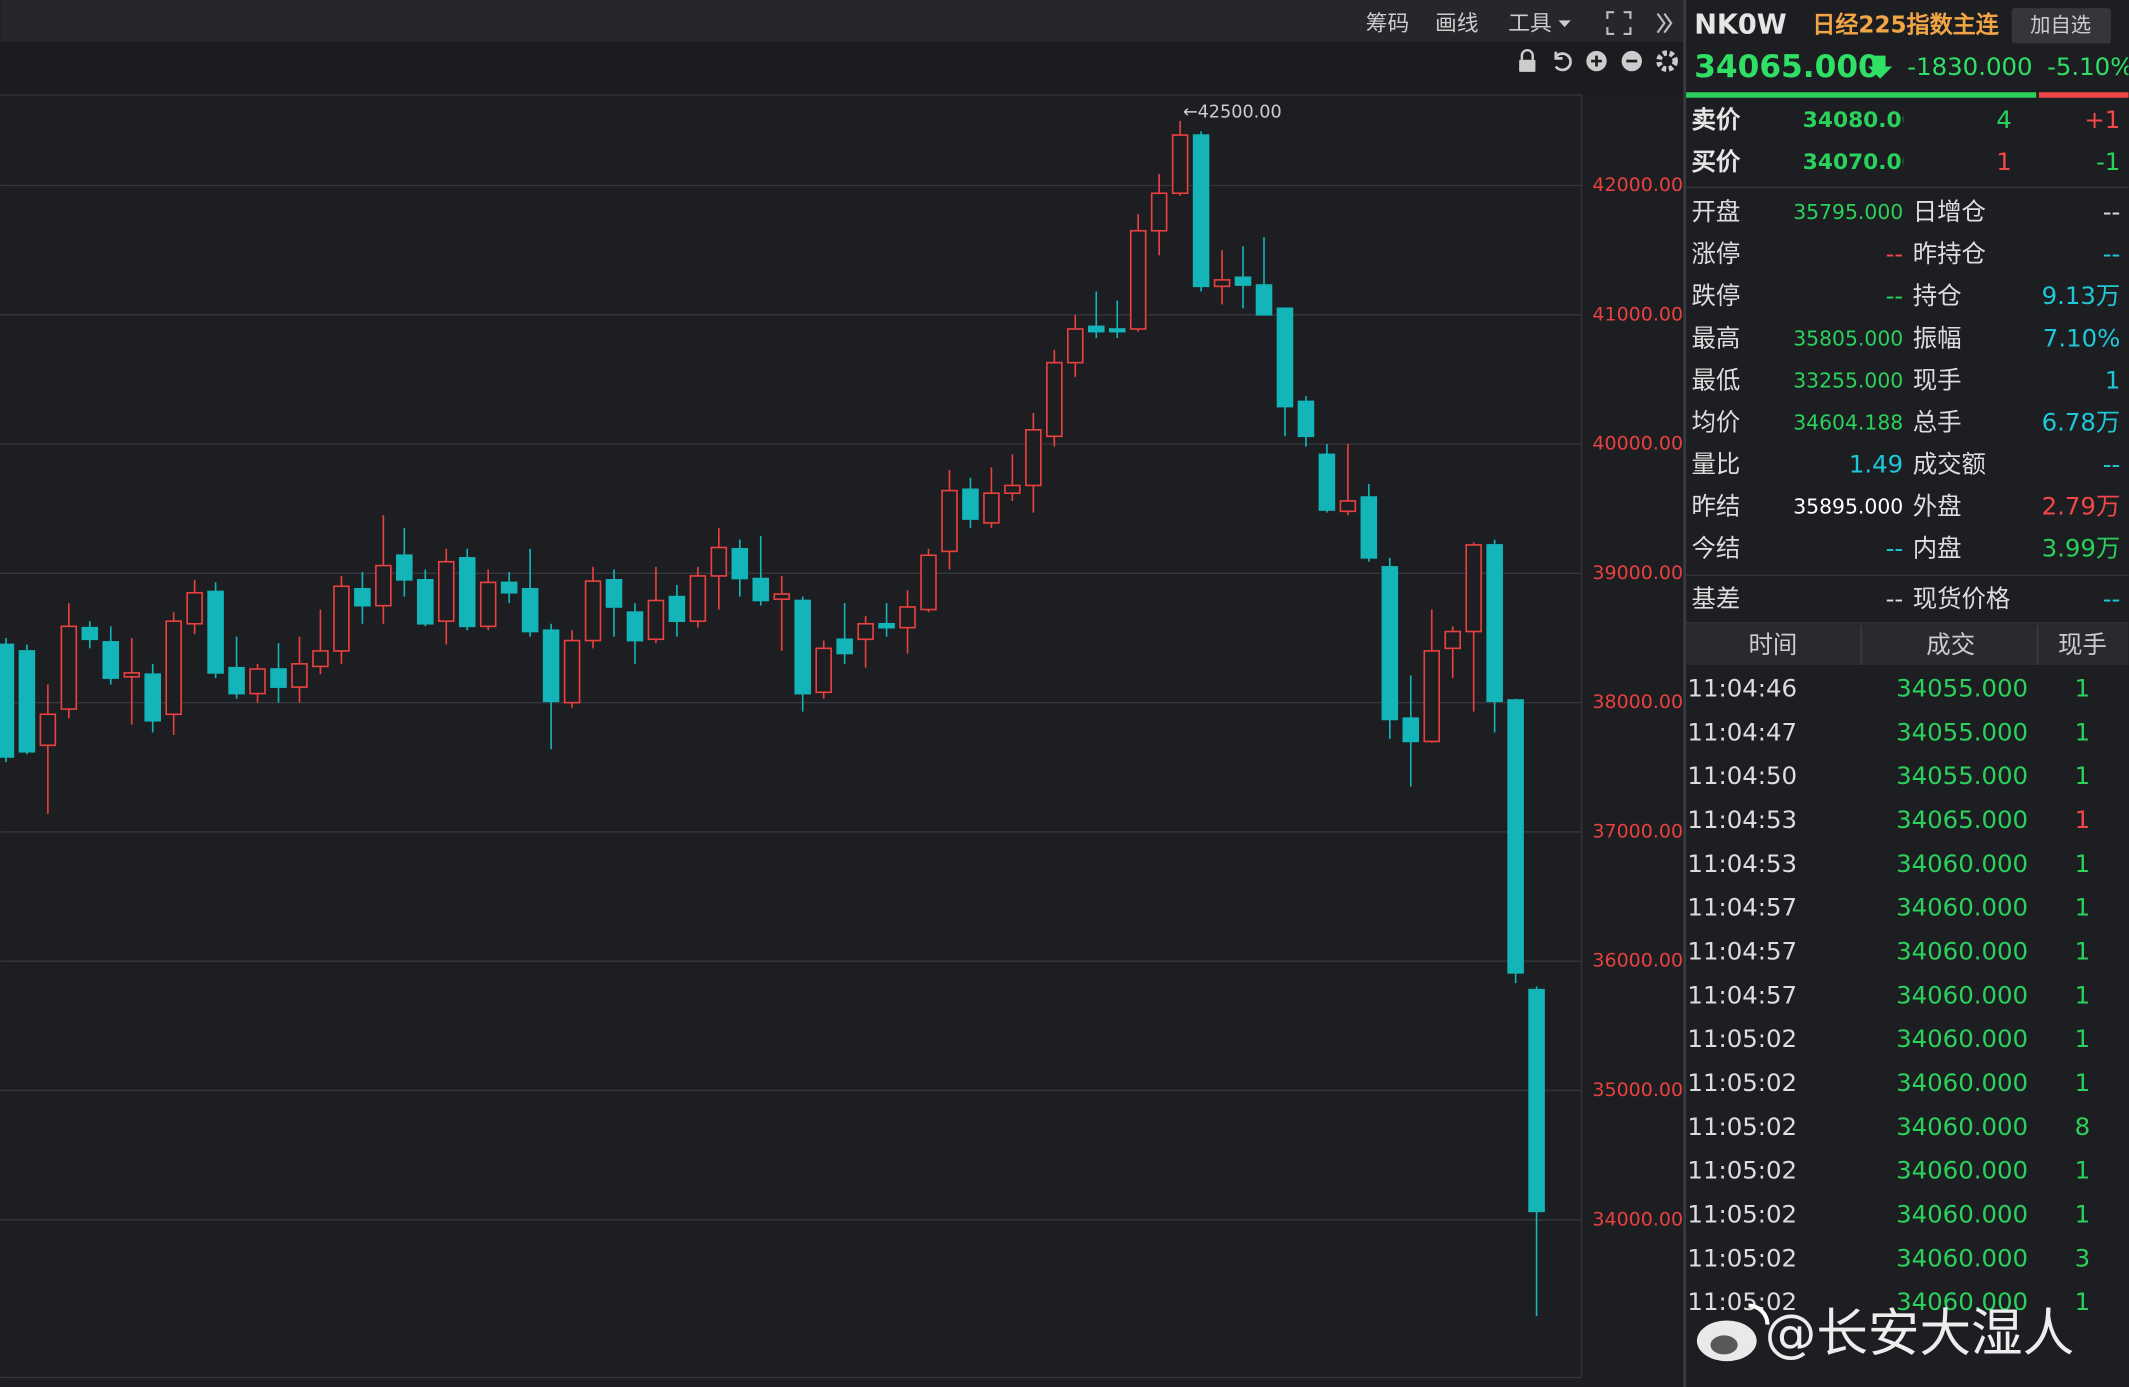 This screenshot has width=2129, height=1387. What do you see at coordinates (1564, 24) in the screenshot?
I see `dropdown-arrow` at bounding box center [1564, 24].